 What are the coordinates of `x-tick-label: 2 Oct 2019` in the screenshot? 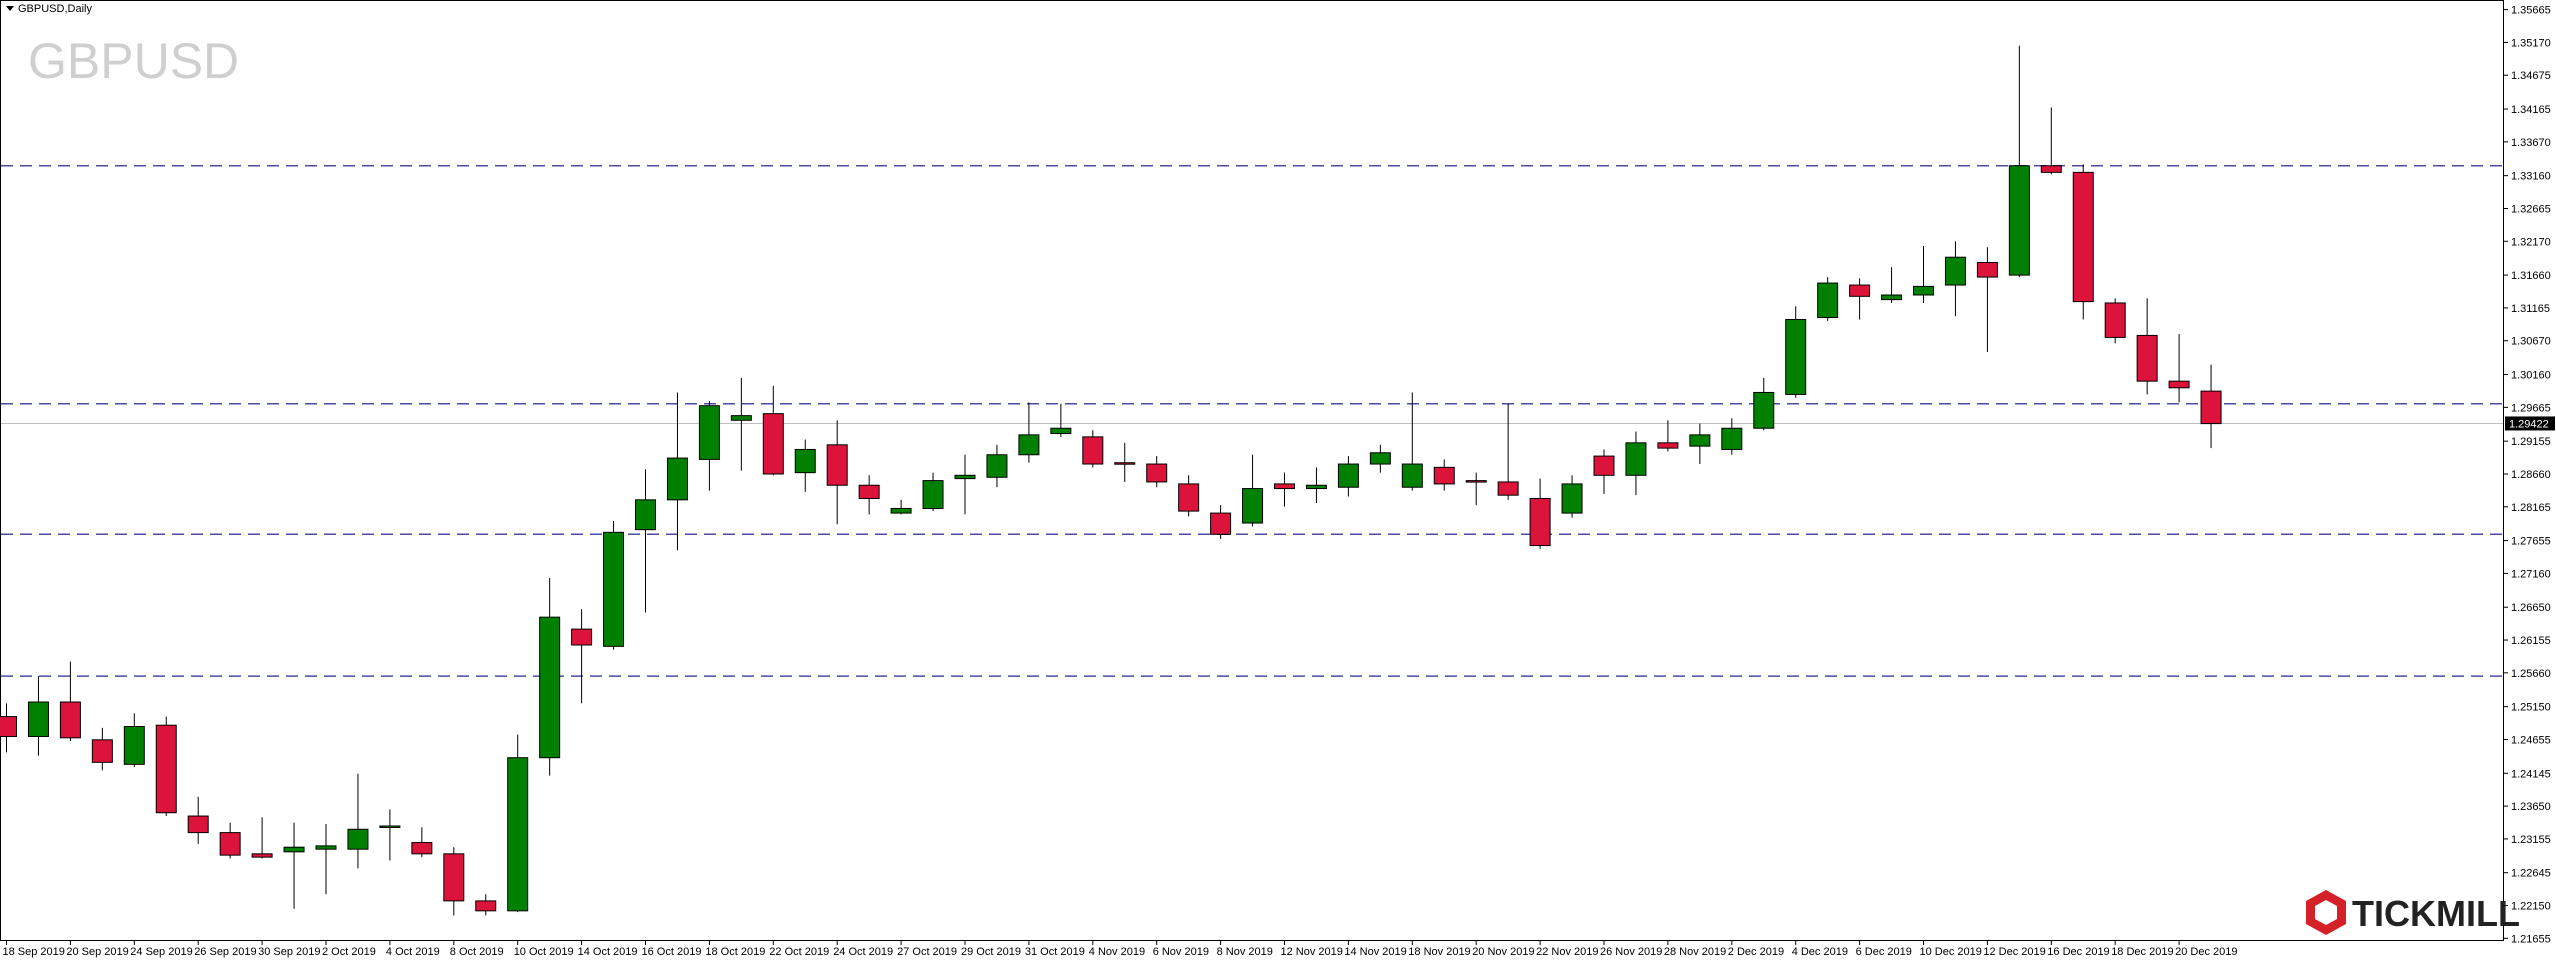 It's located at (349, 952).